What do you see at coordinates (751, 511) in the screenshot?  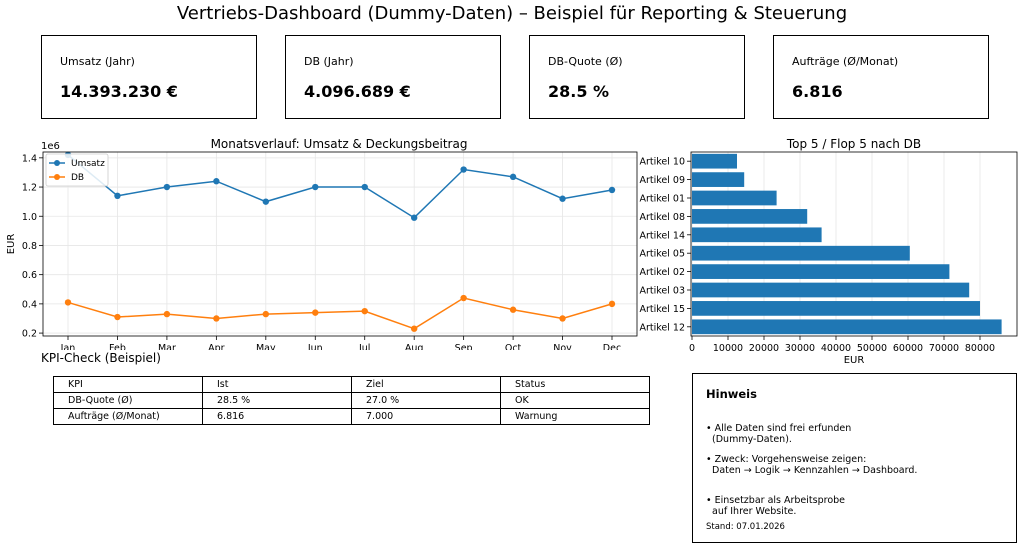 I see `hint-line: auf Ihrer Website.` at bounding box center [751, 511].